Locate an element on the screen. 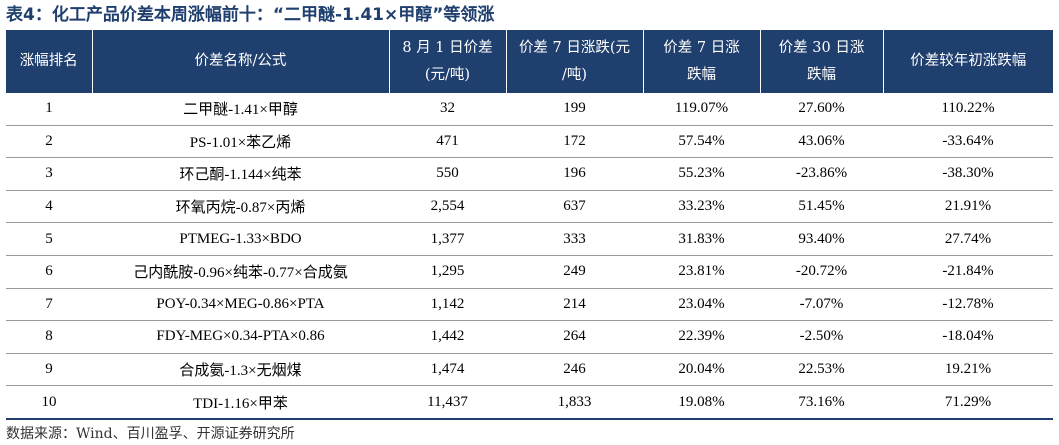 The width and height of the screenshot is (1059, 445). cell-ytd: 110.22% is located at coordinates (968, 109).